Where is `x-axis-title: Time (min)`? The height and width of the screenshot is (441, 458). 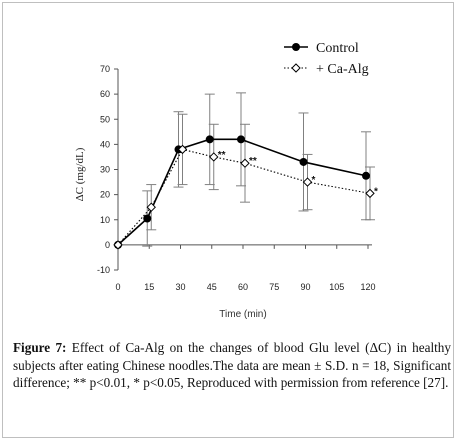 x-axis-title: Time (min) is located at coordinates (242, 314).